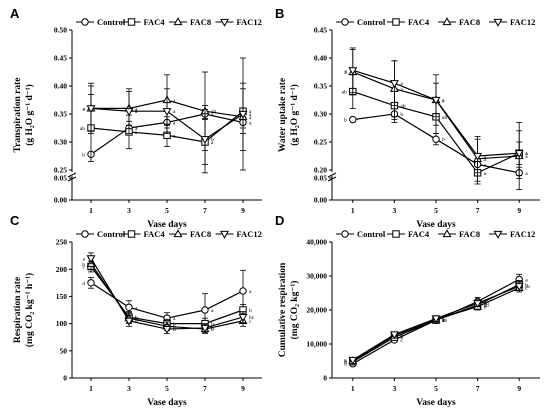 The width and height of the screenshot is (550, 415). Describe the element at coordinates (316, 344) in the screenshot. I see `y-tick-label: 10,000` at that location.